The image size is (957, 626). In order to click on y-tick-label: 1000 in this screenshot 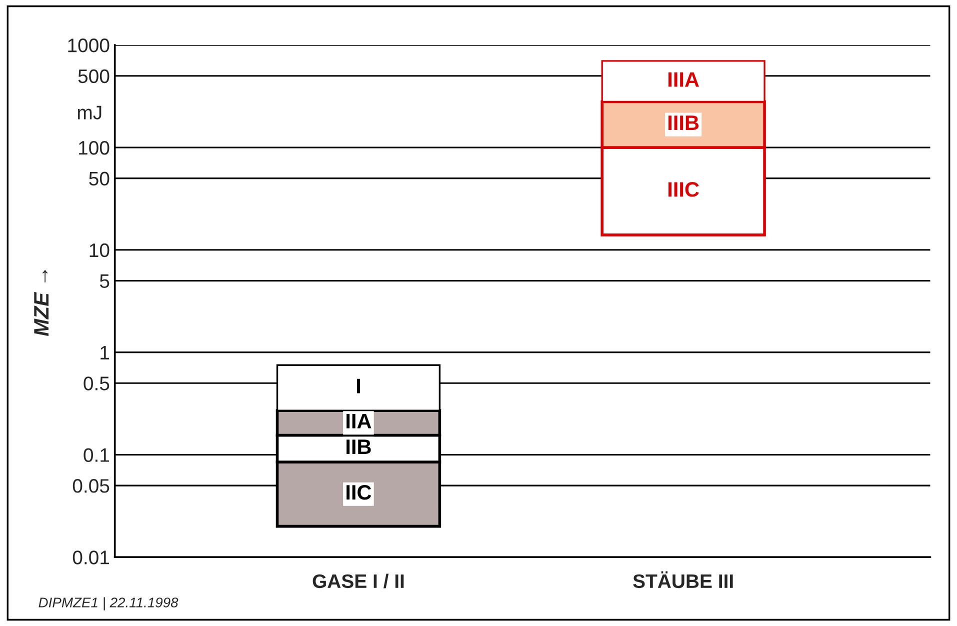, I will do `click(89, 45)`.